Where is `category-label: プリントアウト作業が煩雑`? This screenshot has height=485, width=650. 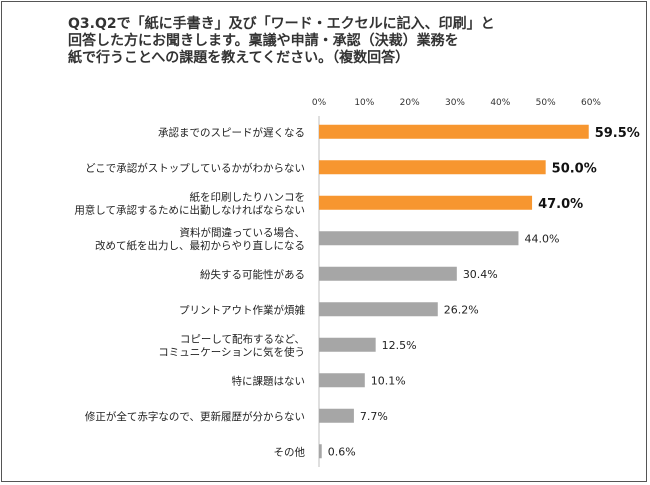 category-label: プリントアウト作業が煩雑 is located at coordinates (242, 309).